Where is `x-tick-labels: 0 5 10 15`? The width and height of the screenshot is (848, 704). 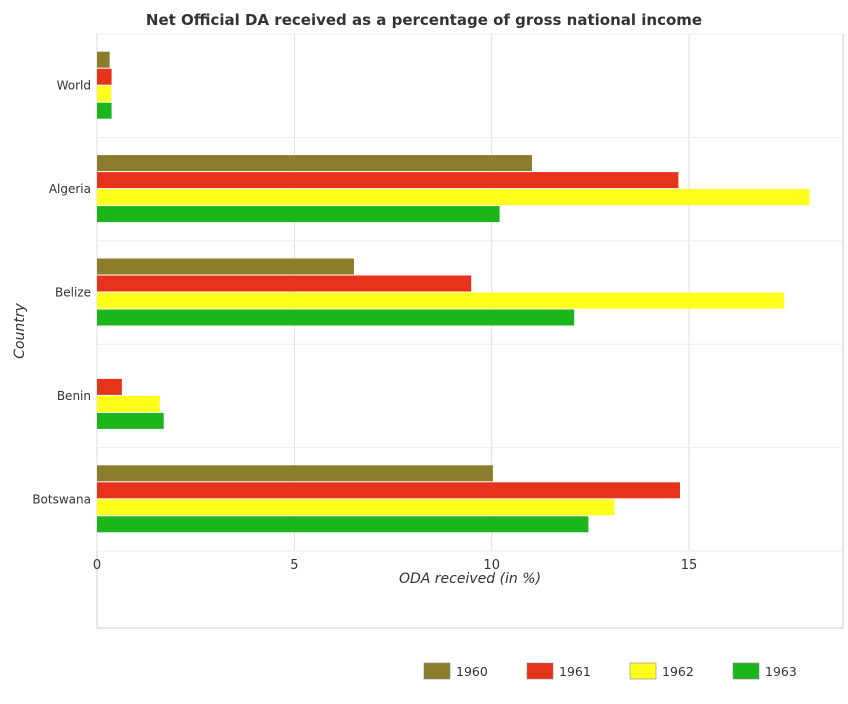
x-tick-labels: 0 5 10 15 is located at coordinates (395, 565).